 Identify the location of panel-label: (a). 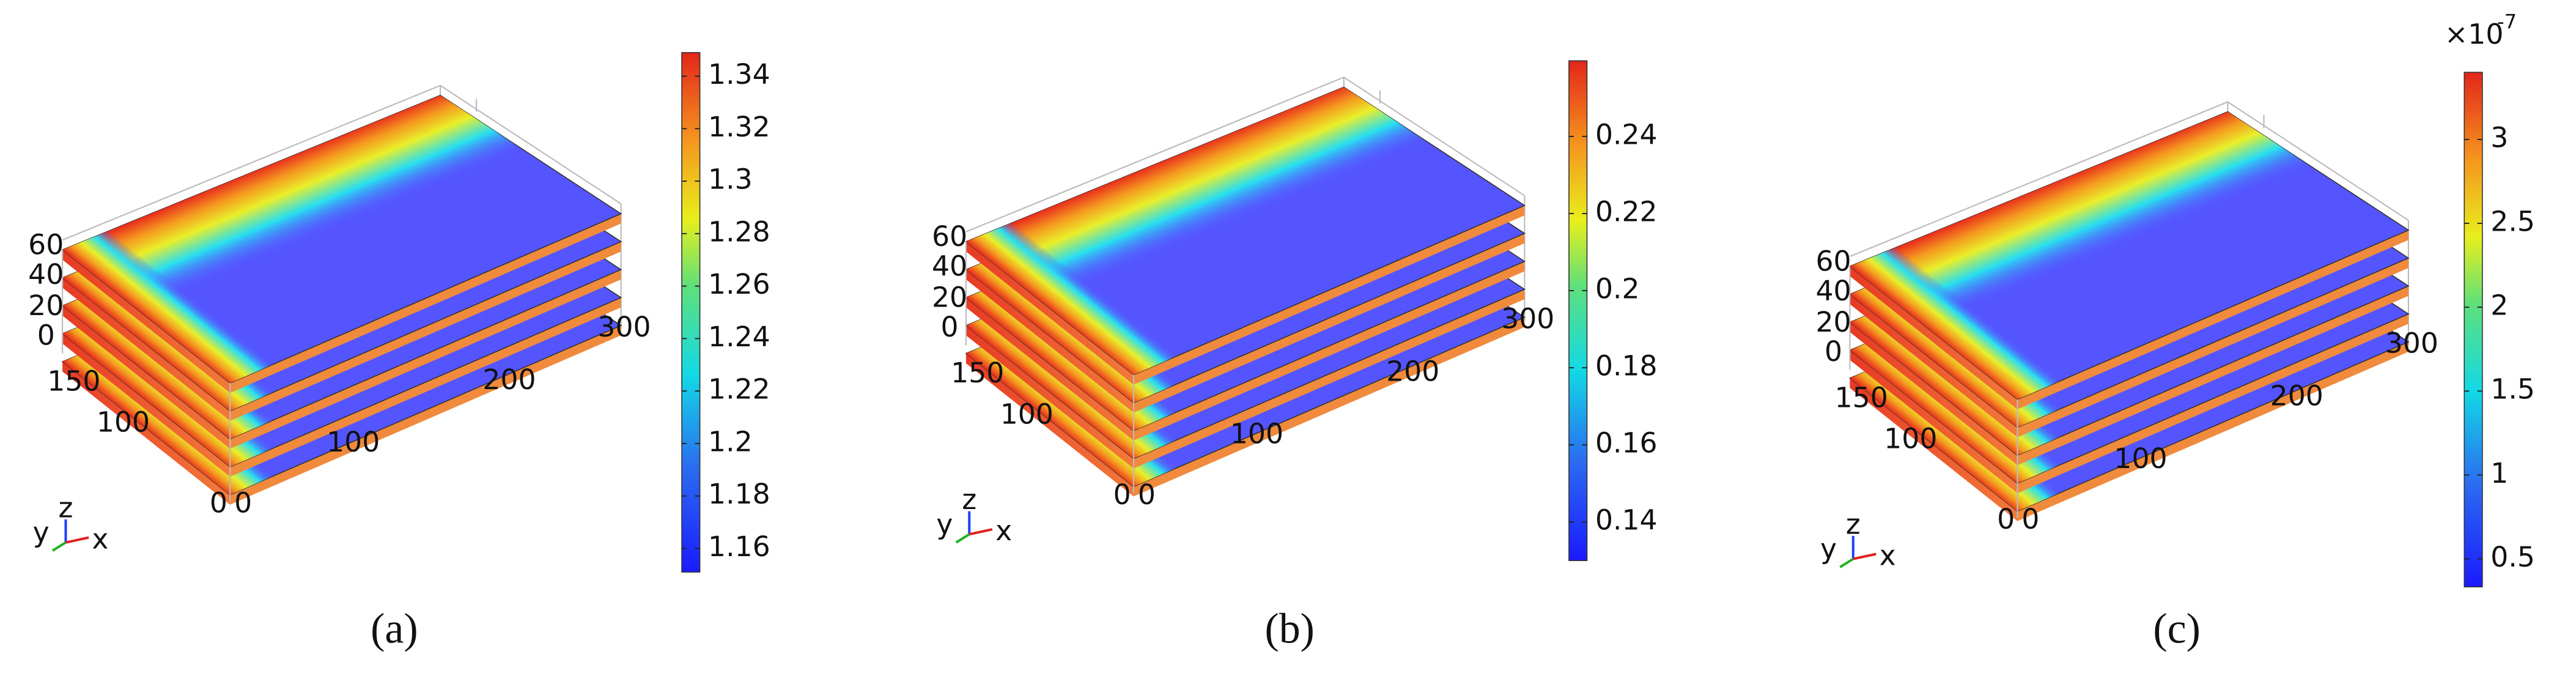
(394, 628).